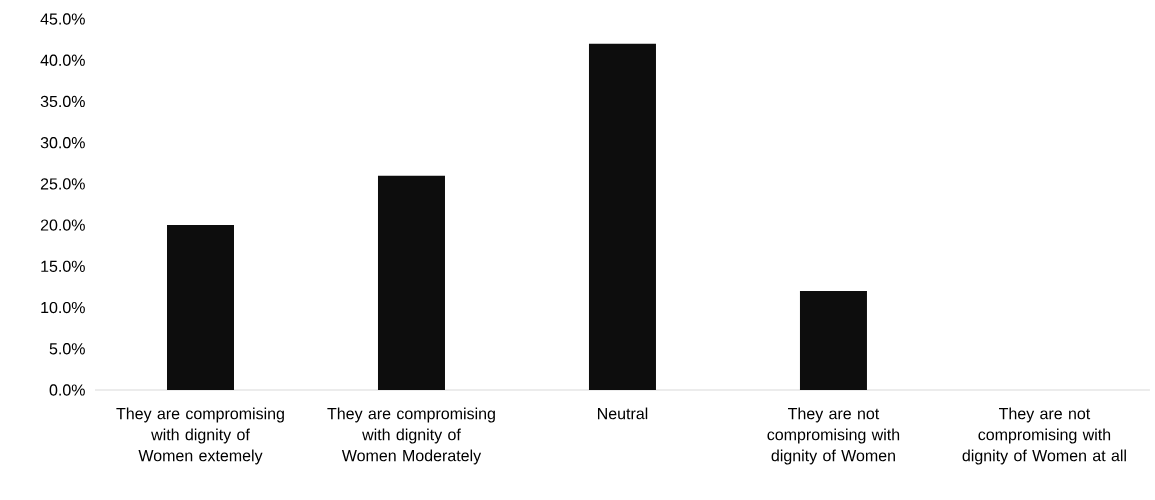  Describe the element at coordinates (67, 349) in the screenshot. I see `y-tick-label: 5.0%` at that location.